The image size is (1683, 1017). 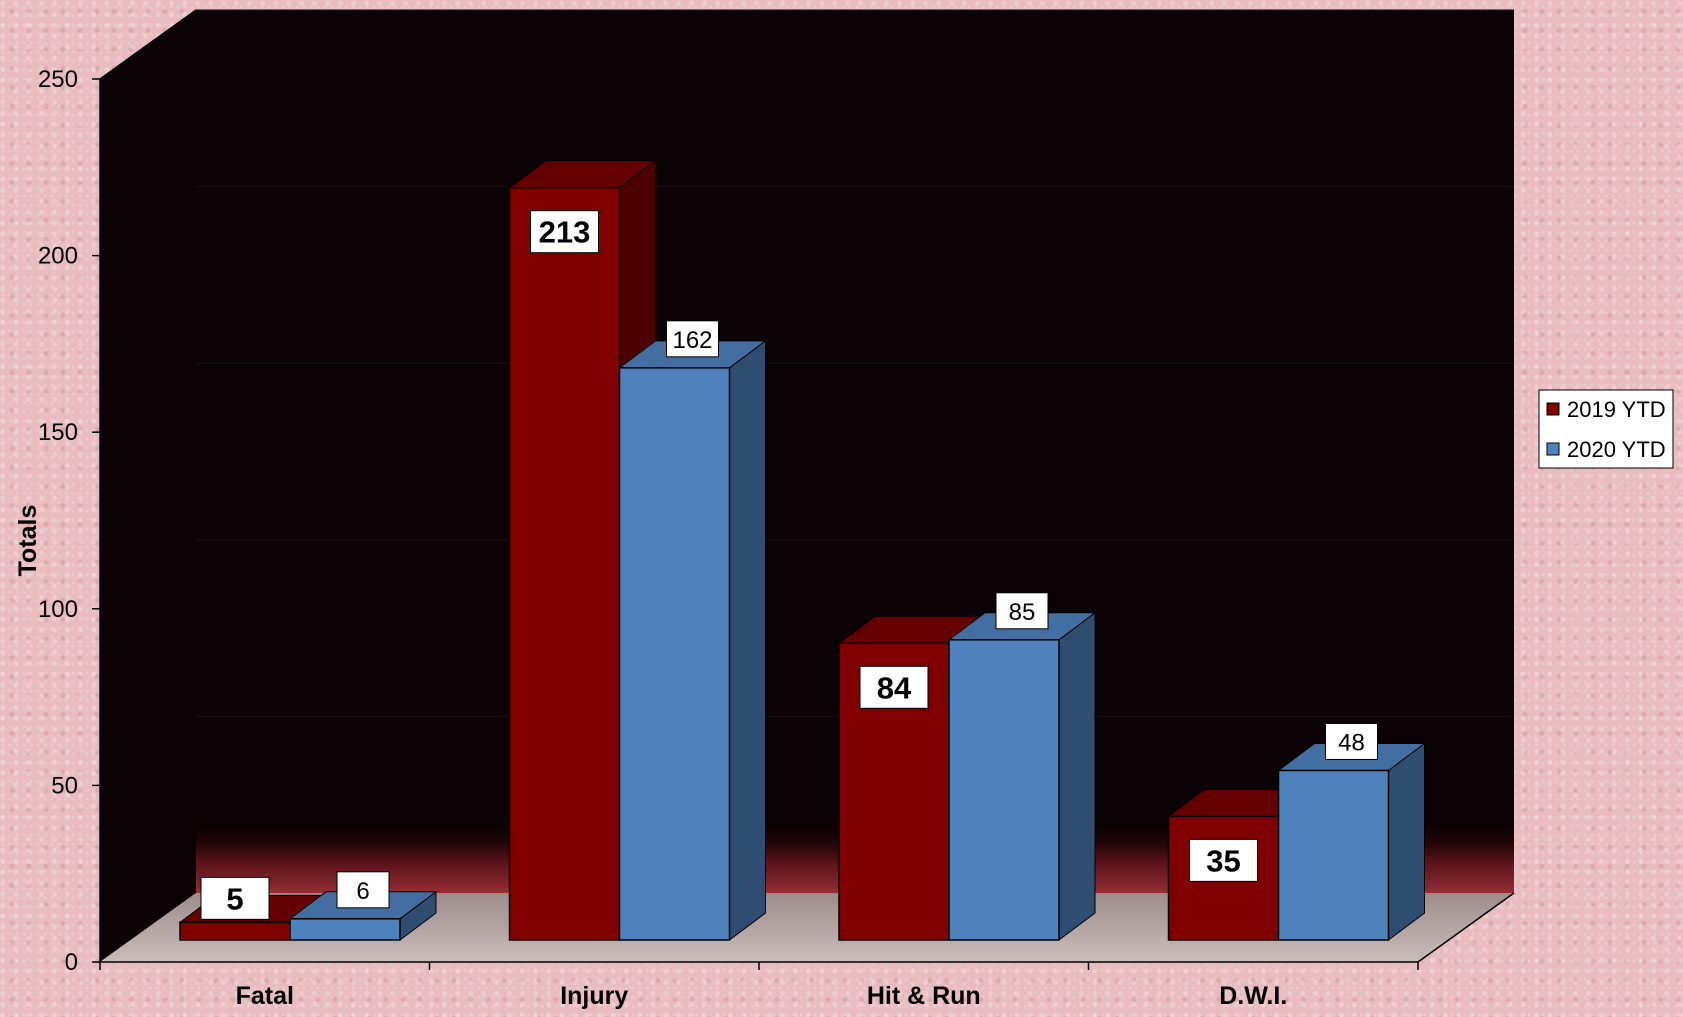 What do you see at coordinates (1466, 927) in the screenshot?
I see `floor-edge-line` at bounding box center [1466, 927].